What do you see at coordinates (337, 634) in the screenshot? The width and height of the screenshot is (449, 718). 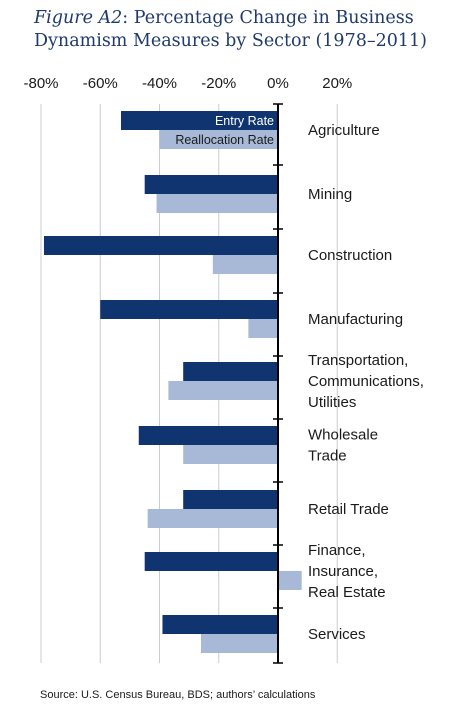 I see `category-label: Services` at bounding box center [337, 634].